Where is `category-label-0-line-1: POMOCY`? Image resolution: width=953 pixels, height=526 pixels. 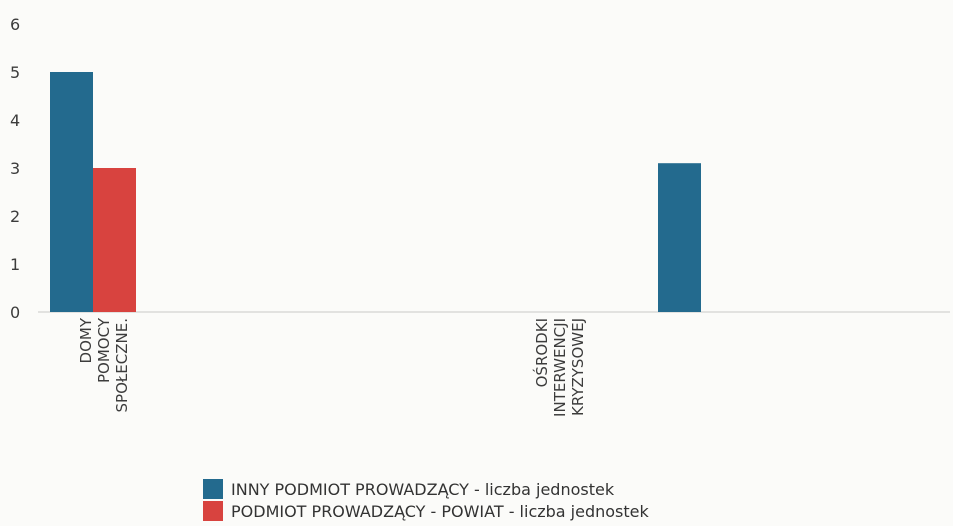 category-label-0-line-1: POMOCY is located at coordinates (104, 350).